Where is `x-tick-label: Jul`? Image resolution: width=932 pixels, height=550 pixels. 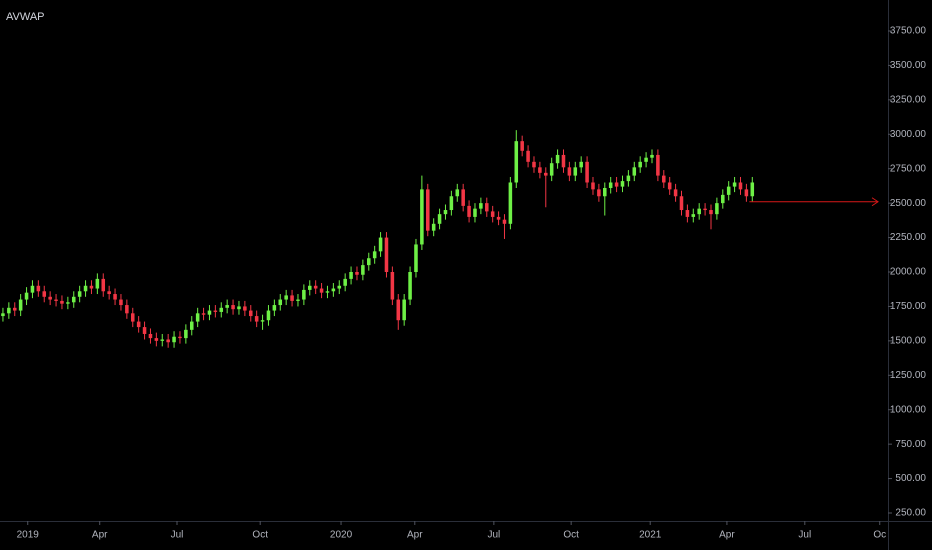 x-tick-label: Jul is located at coordinates (804, 535).